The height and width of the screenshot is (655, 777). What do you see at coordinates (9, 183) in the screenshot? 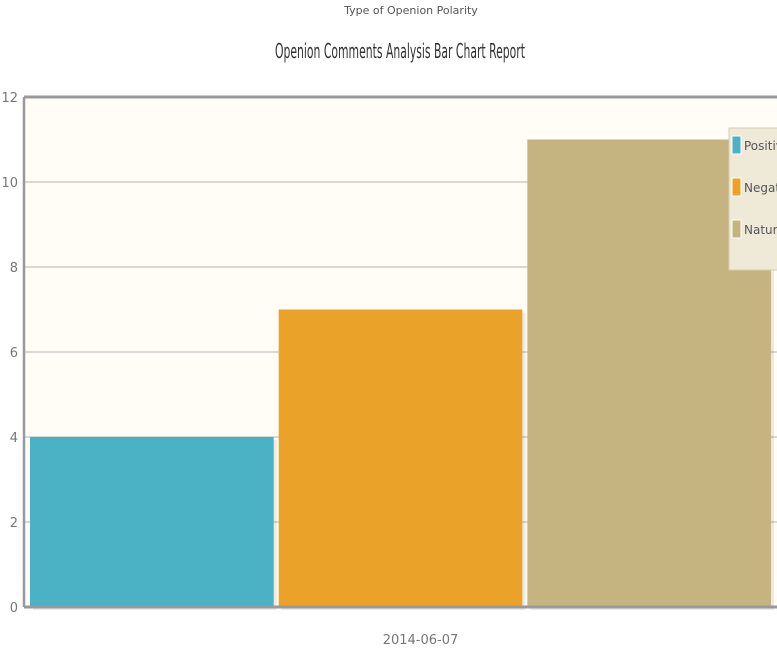
I see `y-tick-label: 10` at bounding box center [9, 183].